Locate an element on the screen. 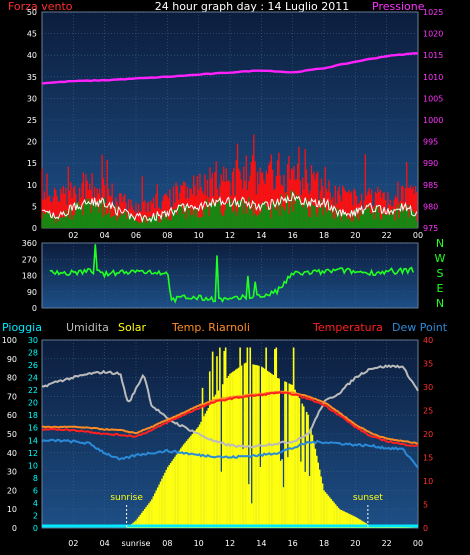  temperature-tick-label: 10 is located at coordinates (428, 481).